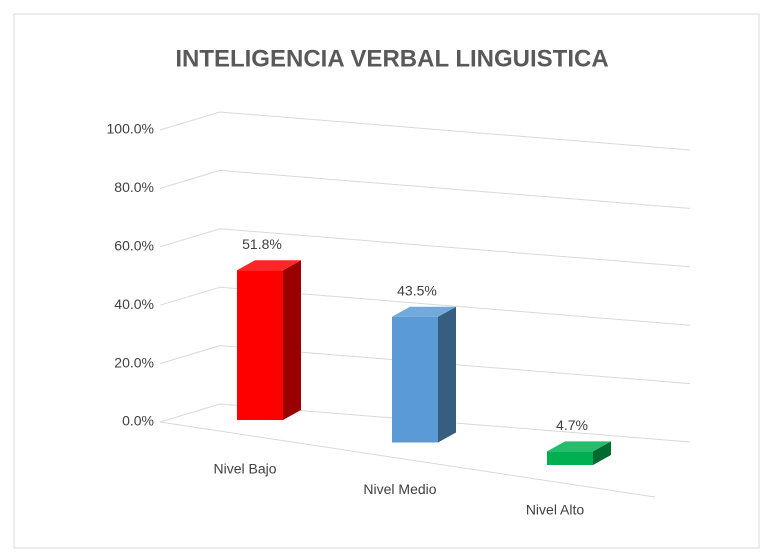 Image resolution: width=764 pixels, height=553 pixels. Describe the element at coordinates (555, 510) in the screenshot. I see `x-tick-label: Nivel Alto` at that location.